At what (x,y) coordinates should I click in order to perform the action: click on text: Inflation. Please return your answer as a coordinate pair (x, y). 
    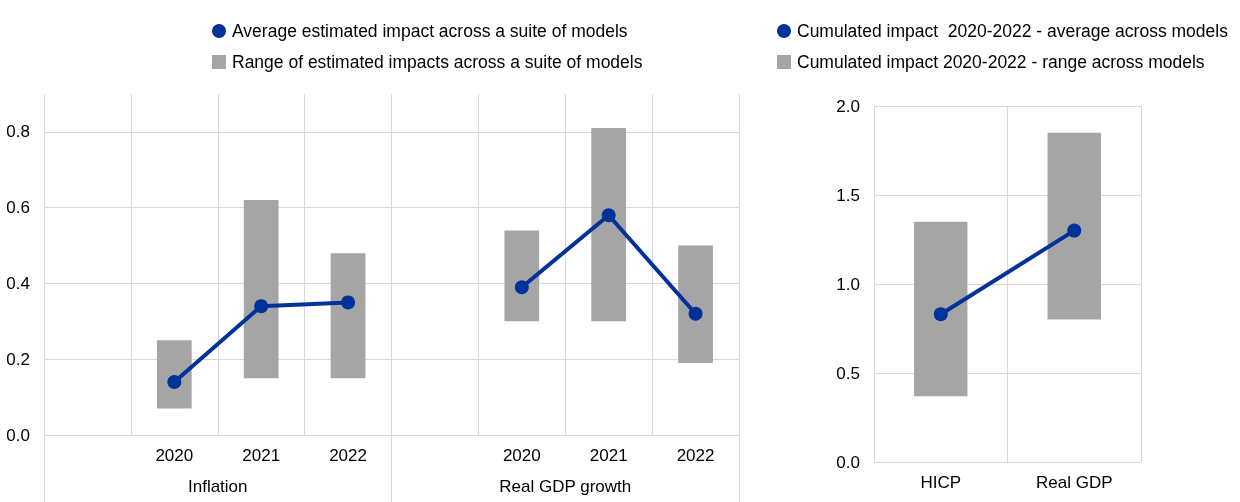
    Looking at the image, I should click on (217, 486).